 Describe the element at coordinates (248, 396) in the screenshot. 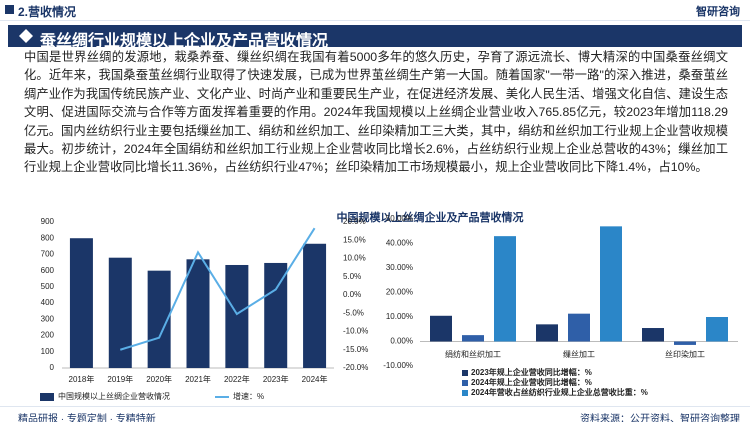

I see `legend-label: 增速：%` at that location.